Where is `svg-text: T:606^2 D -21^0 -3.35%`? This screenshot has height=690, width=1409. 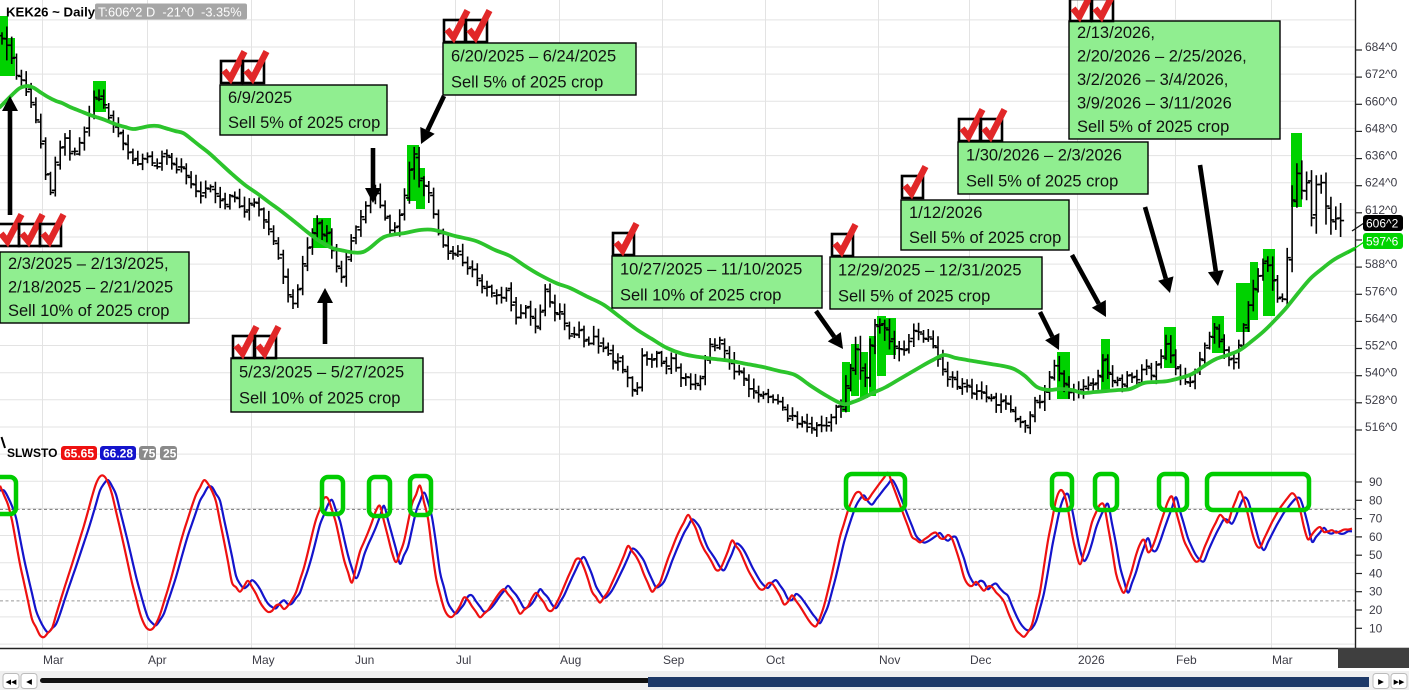 svg-text: T:606^2 D -21^0 -3.35% is located at coordinates (170, 12).